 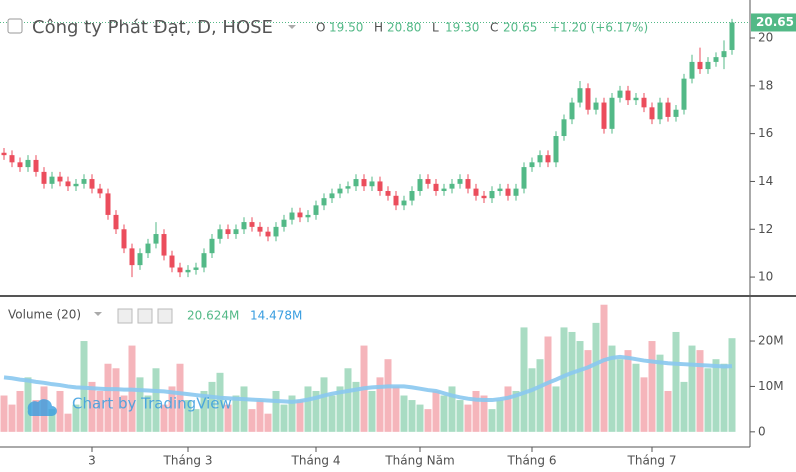 I want to click on hide-button, so click(x=125, y=316).